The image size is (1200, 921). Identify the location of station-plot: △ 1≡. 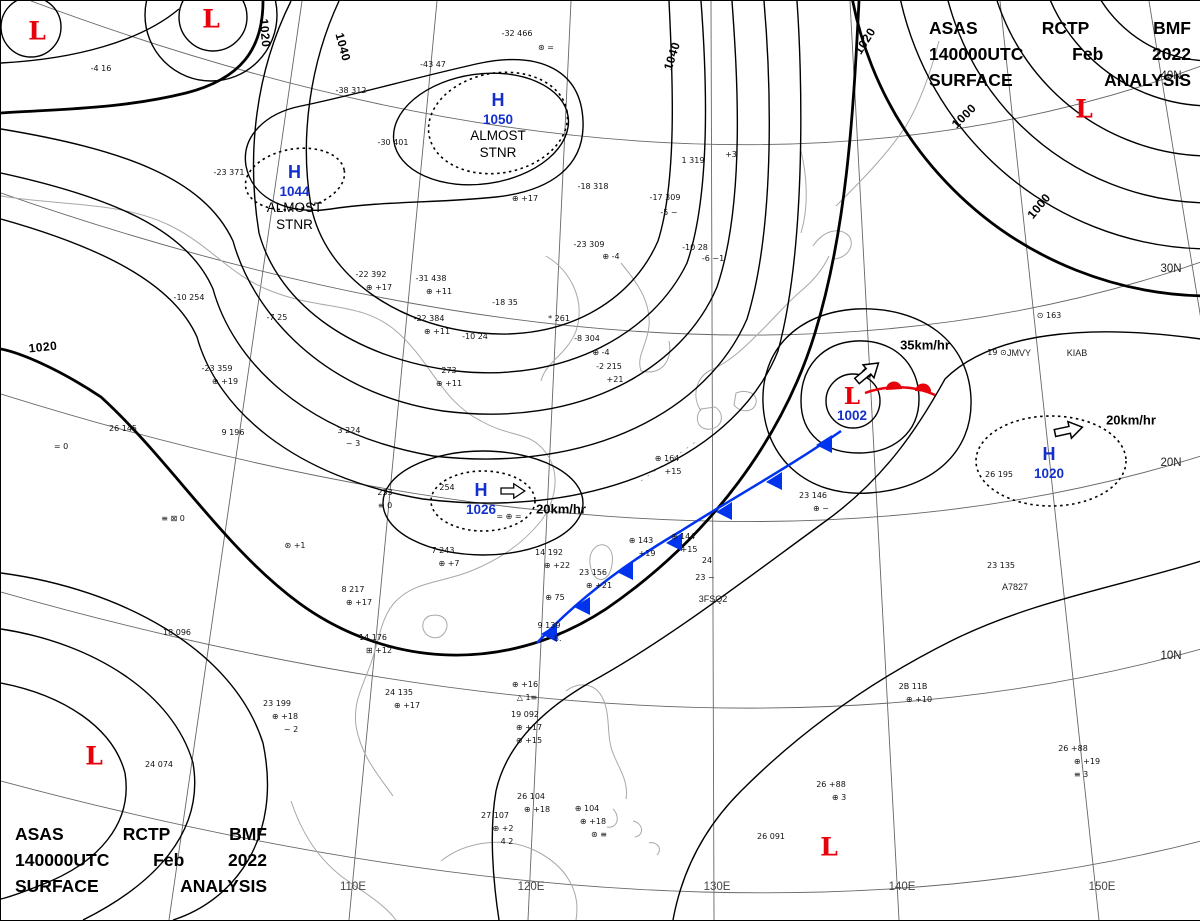
(527, 697).